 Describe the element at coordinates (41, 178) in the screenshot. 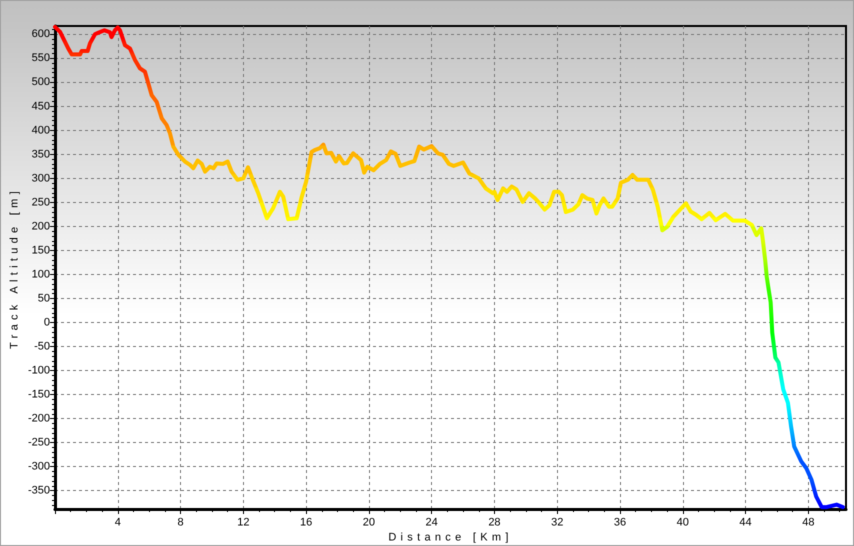

I see `y-tick-label: 300` at that location.